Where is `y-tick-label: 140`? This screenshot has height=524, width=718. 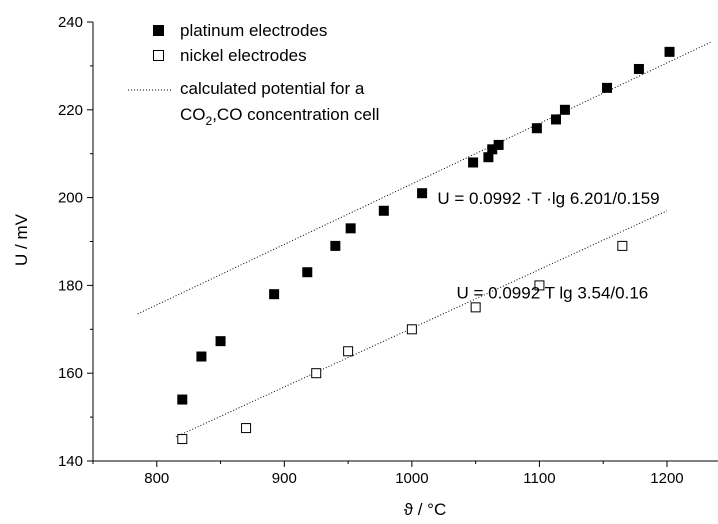
y-tick-label: 140 is located at coordinates (70, 461).